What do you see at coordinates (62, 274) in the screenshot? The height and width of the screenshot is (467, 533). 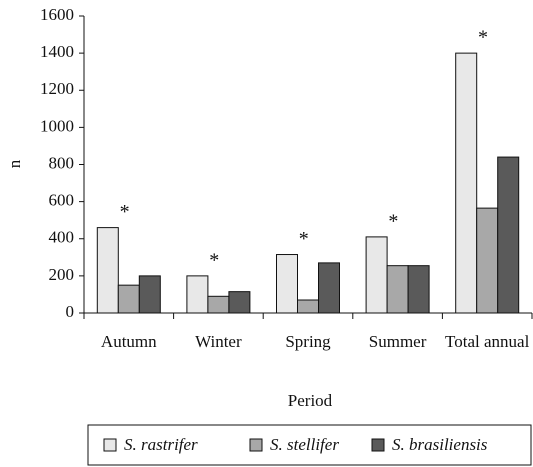 I see `y-tick-label: 200` at bounding box center [62, 274].